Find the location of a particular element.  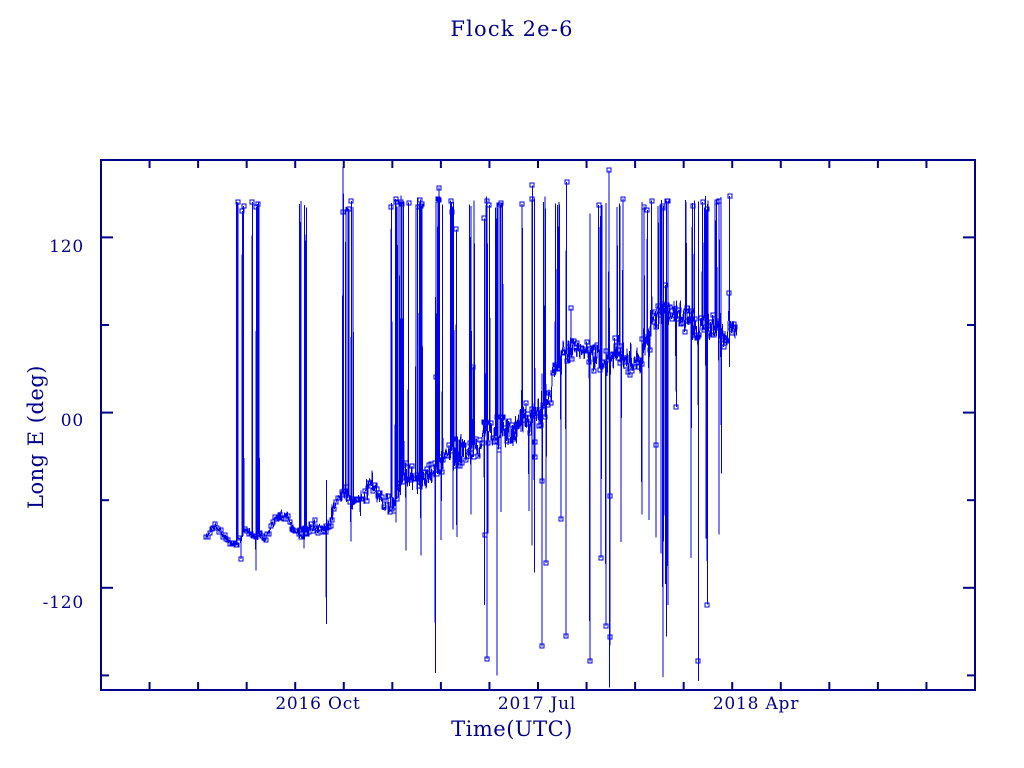

y-tick-label-0: 00 is located at coordinates (72, 421).